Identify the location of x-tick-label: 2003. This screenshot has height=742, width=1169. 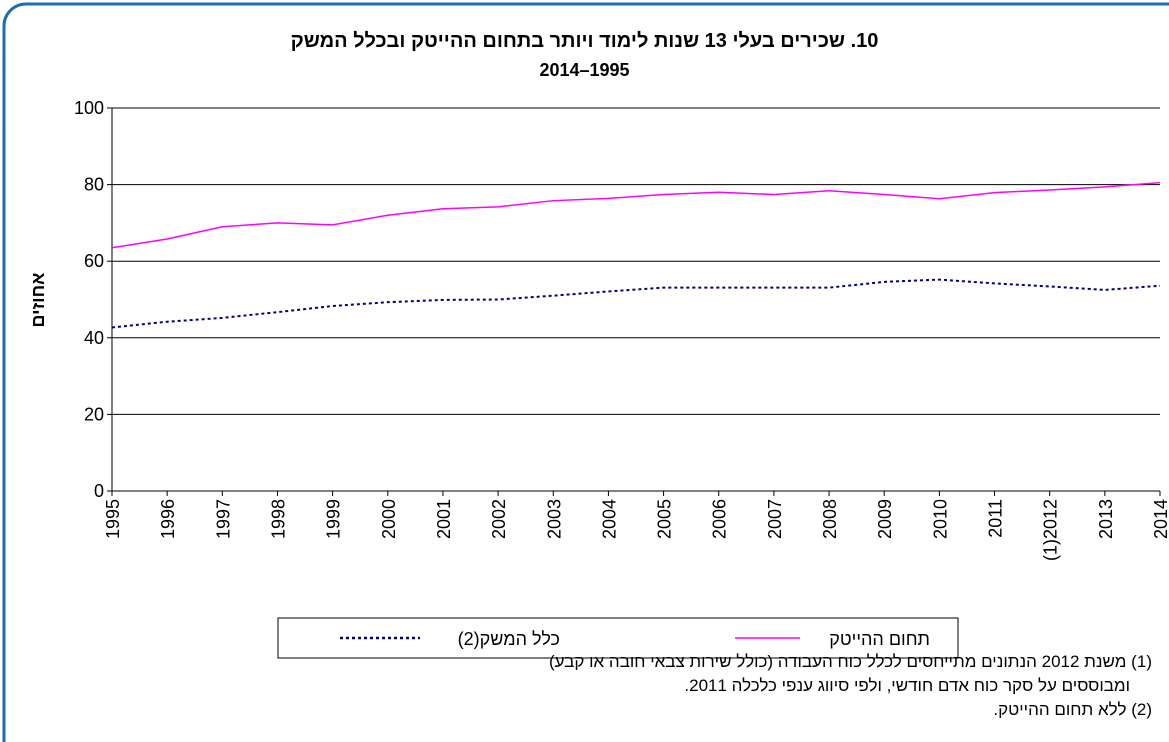
(554, 519).